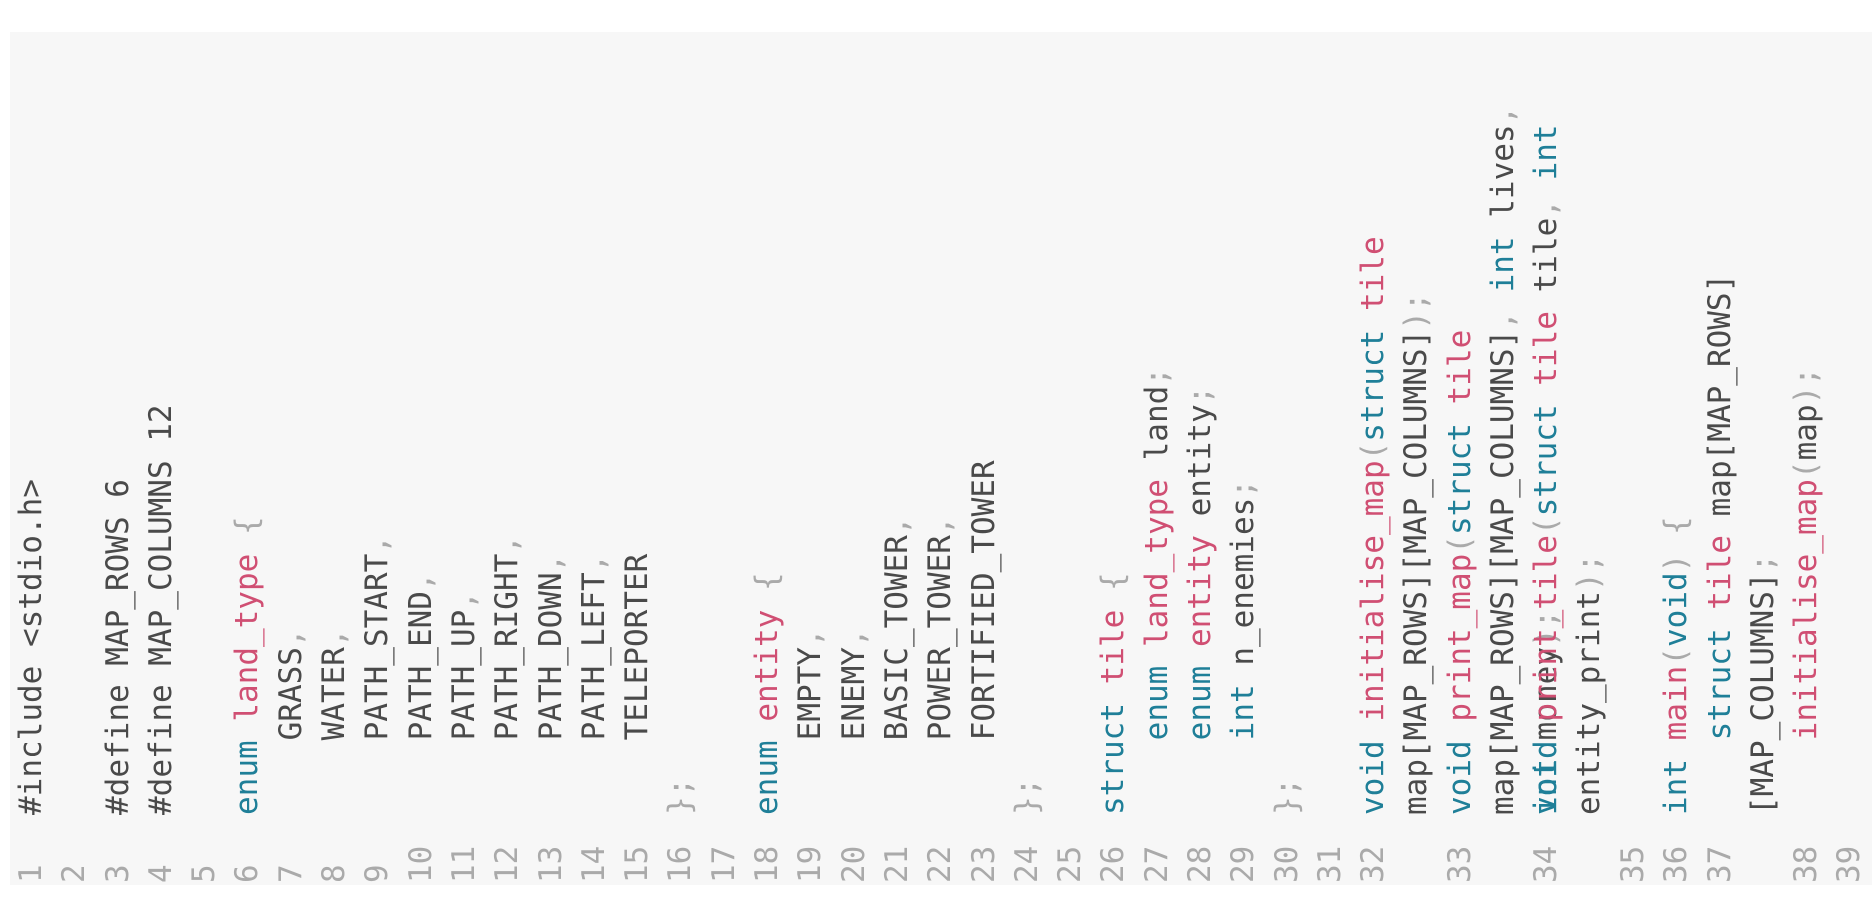  What do you see at coordinates (724, 458) in the screenshot?
I see `code-line: 17` at bounding box center [724, 458].